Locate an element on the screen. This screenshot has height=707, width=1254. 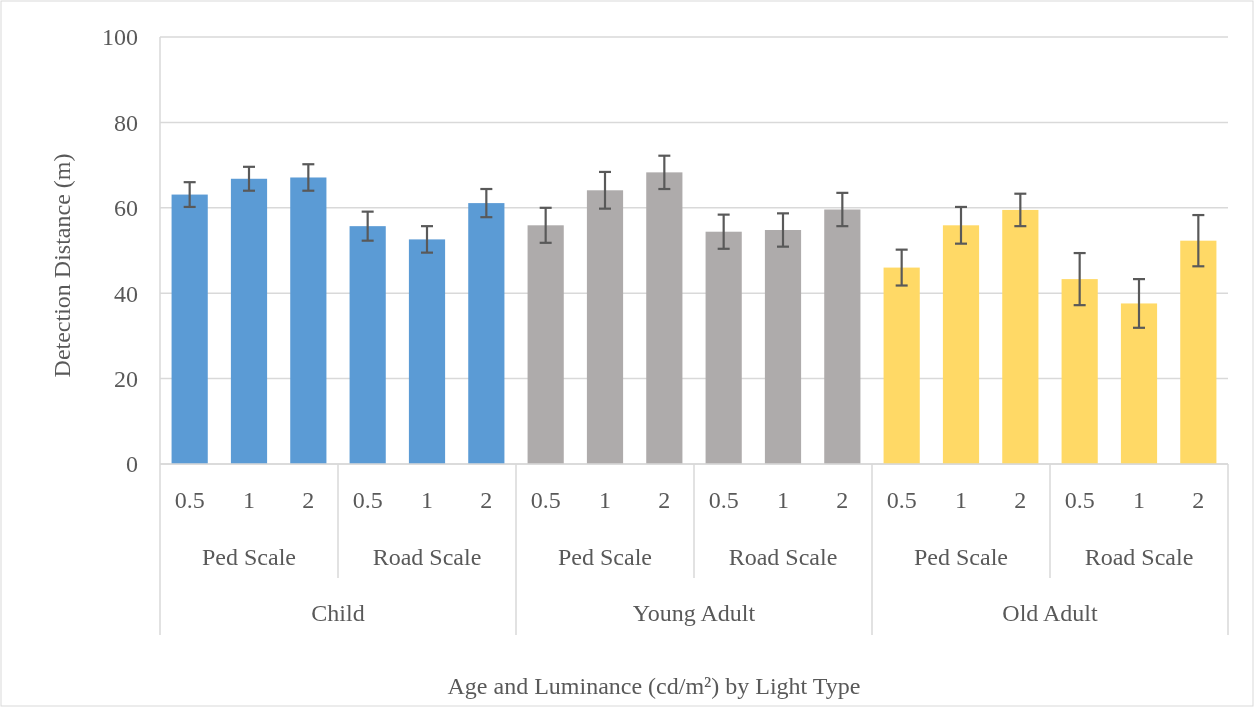
y-axis-title: Detection Distance (m) is located at coordinates (62, 265).